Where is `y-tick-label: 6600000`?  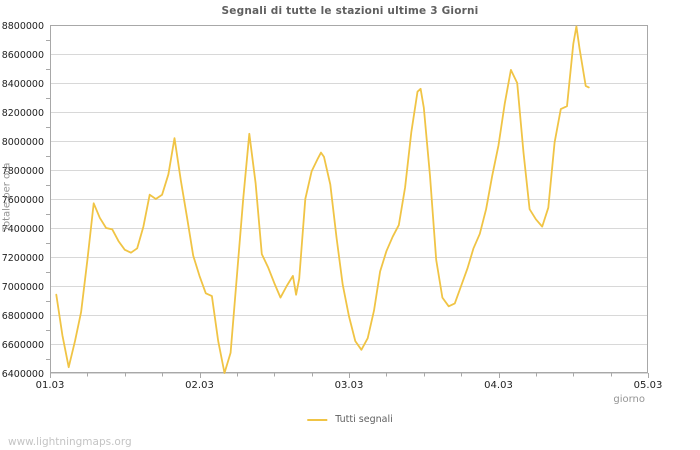
y-tick-label: 6600000 is located at coordinates (23, 345).